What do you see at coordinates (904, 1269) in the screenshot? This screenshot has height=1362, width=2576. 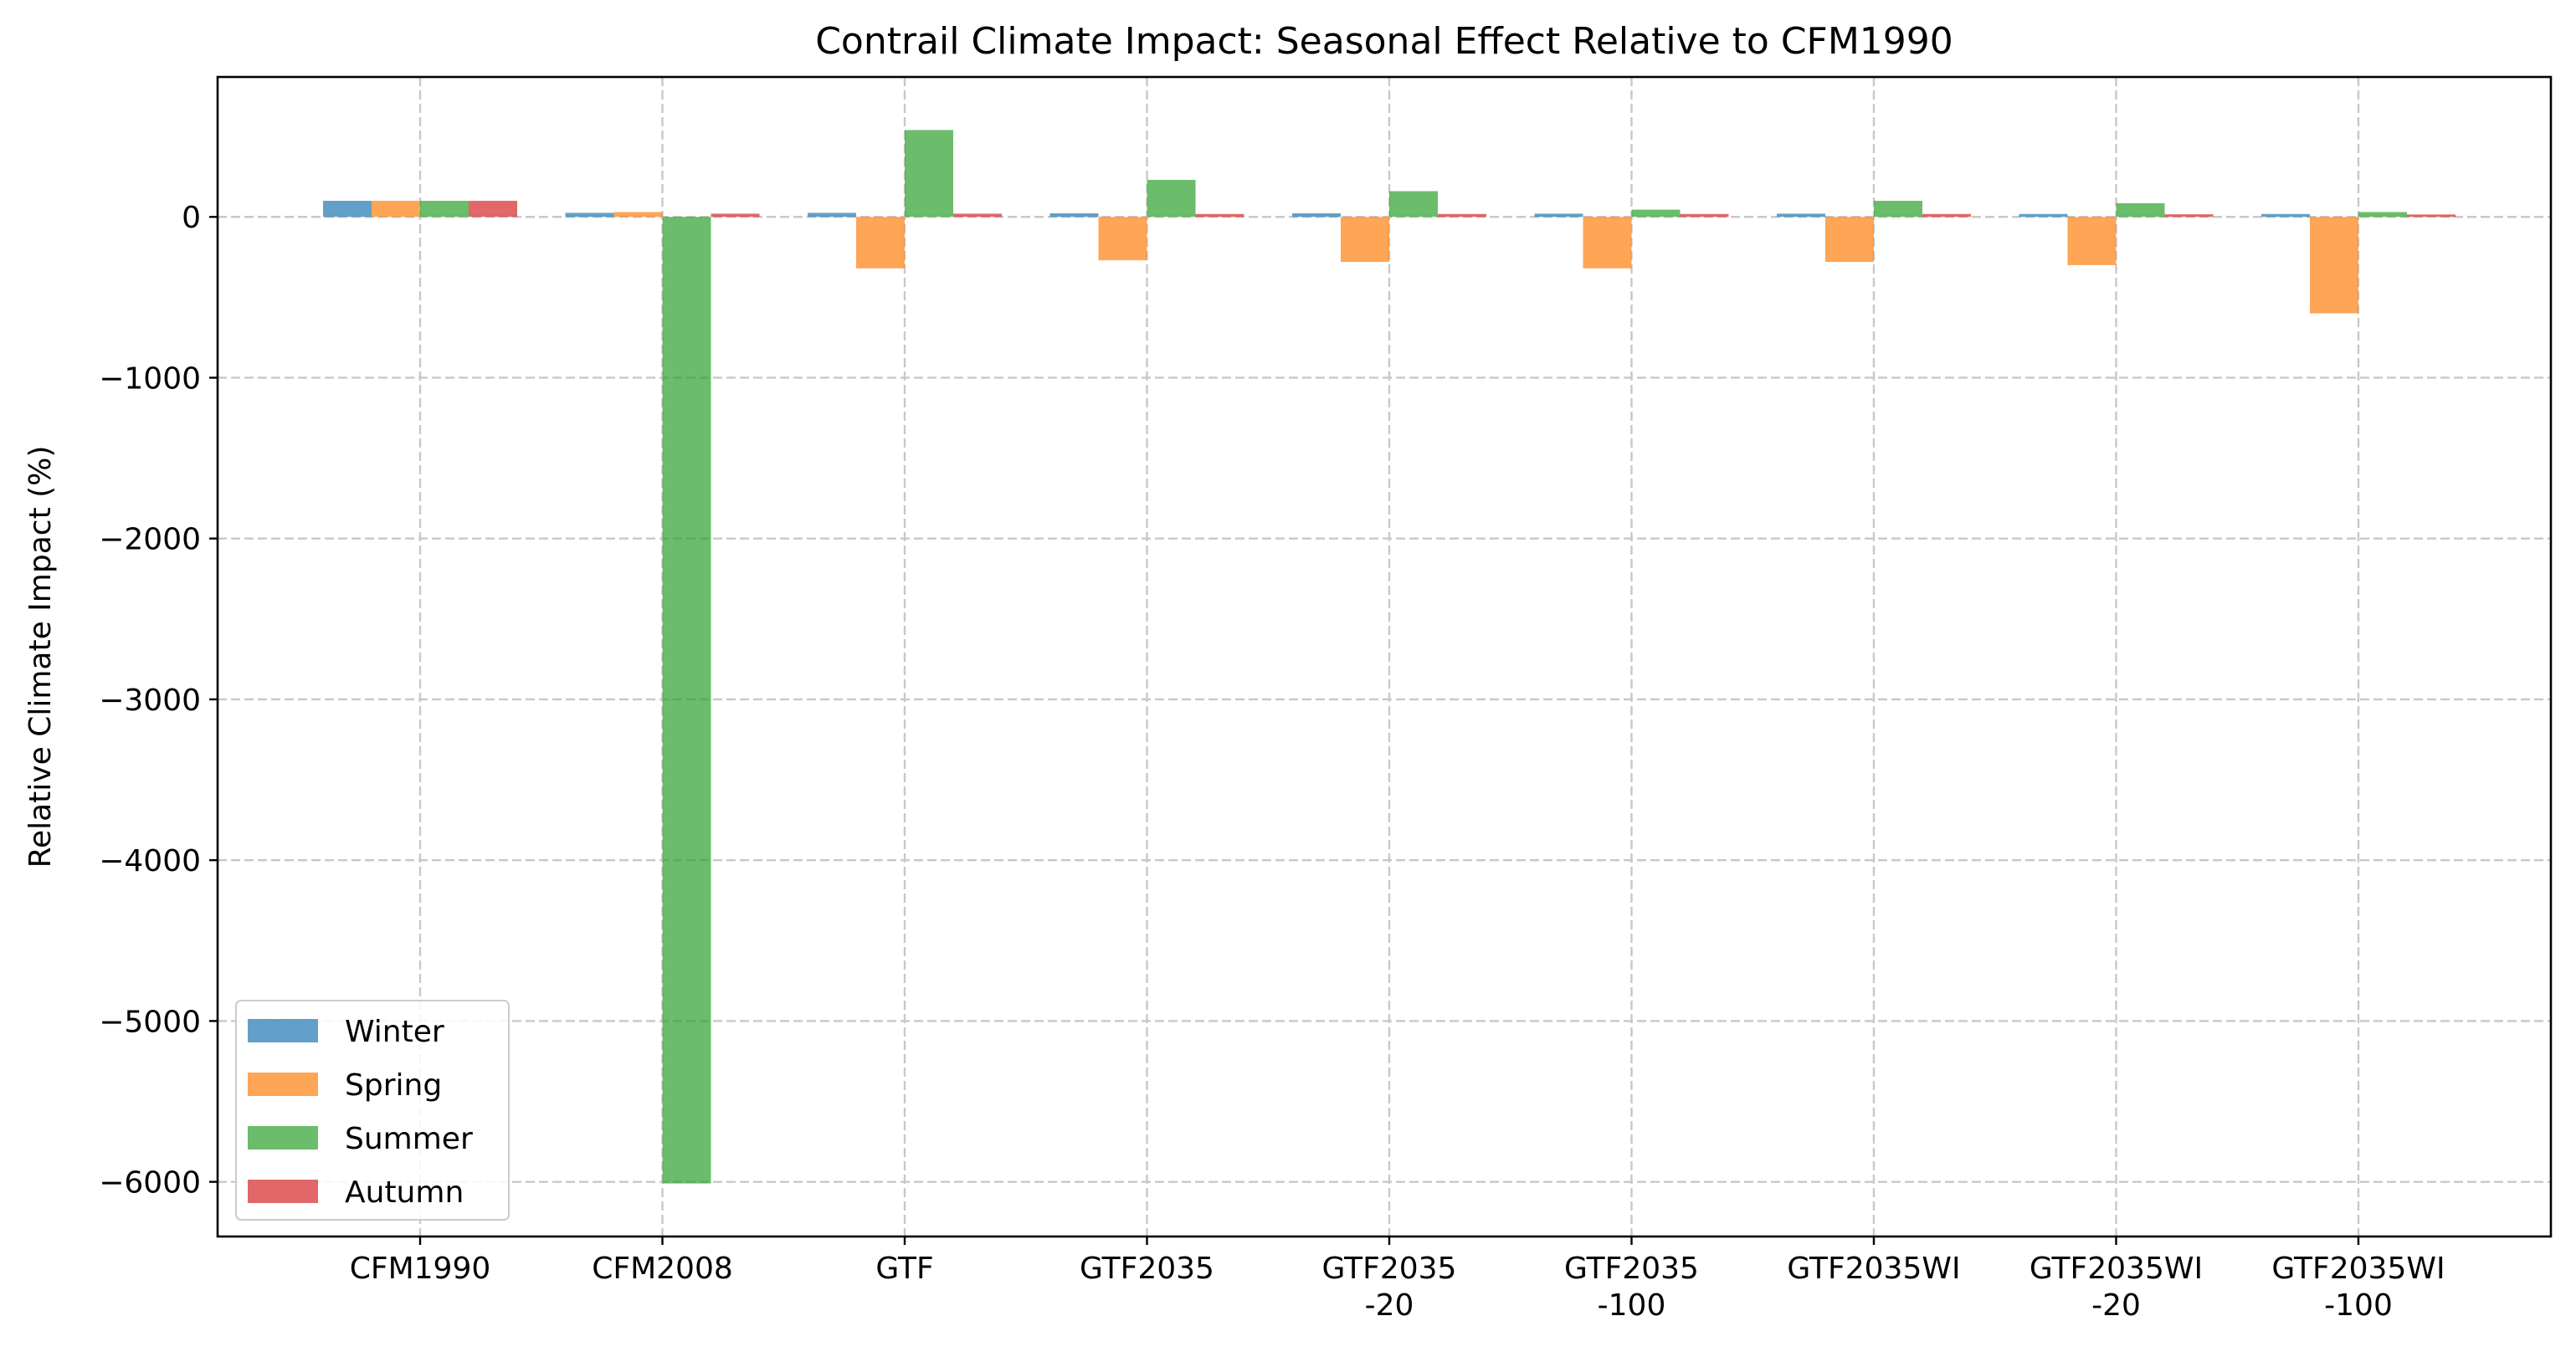 I see `x-tick-label: GTF` at bounding box center [904, 1269].